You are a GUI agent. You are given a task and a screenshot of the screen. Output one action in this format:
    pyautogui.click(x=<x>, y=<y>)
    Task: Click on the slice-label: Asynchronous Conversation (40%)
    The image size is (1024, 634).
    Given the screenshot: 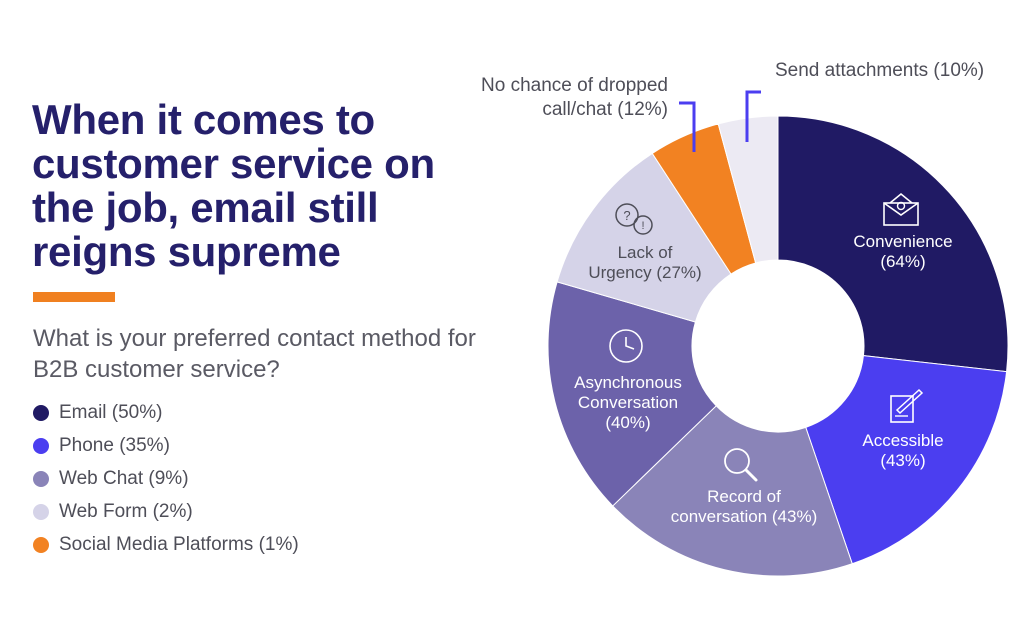 What is the action you would take?
    pyautogui.click(x=628, y=402)
    